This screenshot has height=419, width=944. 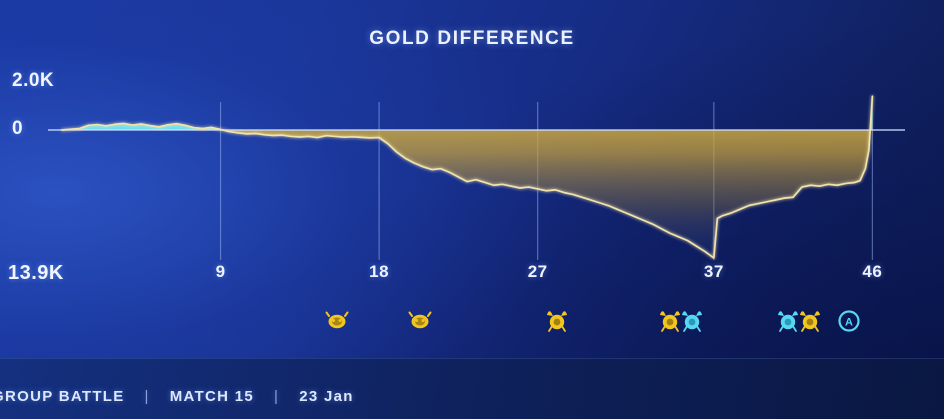 I want to click on y-axis-top-label: 2.0K, so click(x=33, y=80).